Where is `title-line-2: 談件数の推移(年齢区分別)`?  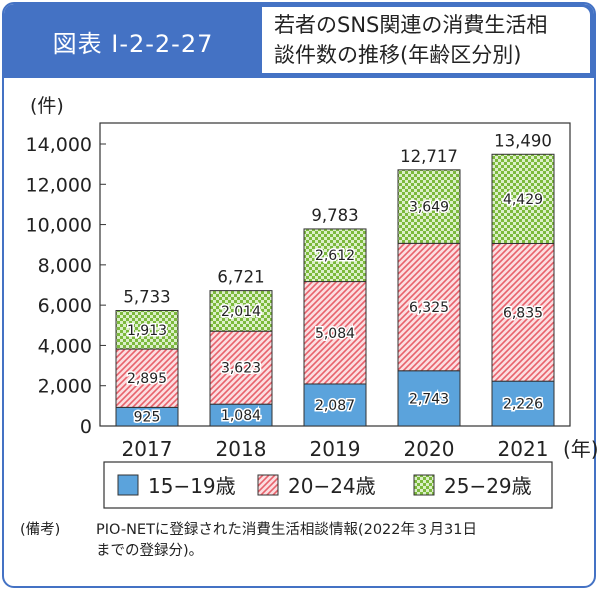
title-line-2: 談件数の推移(年齢区分別) is located at coordinates (398, 55).